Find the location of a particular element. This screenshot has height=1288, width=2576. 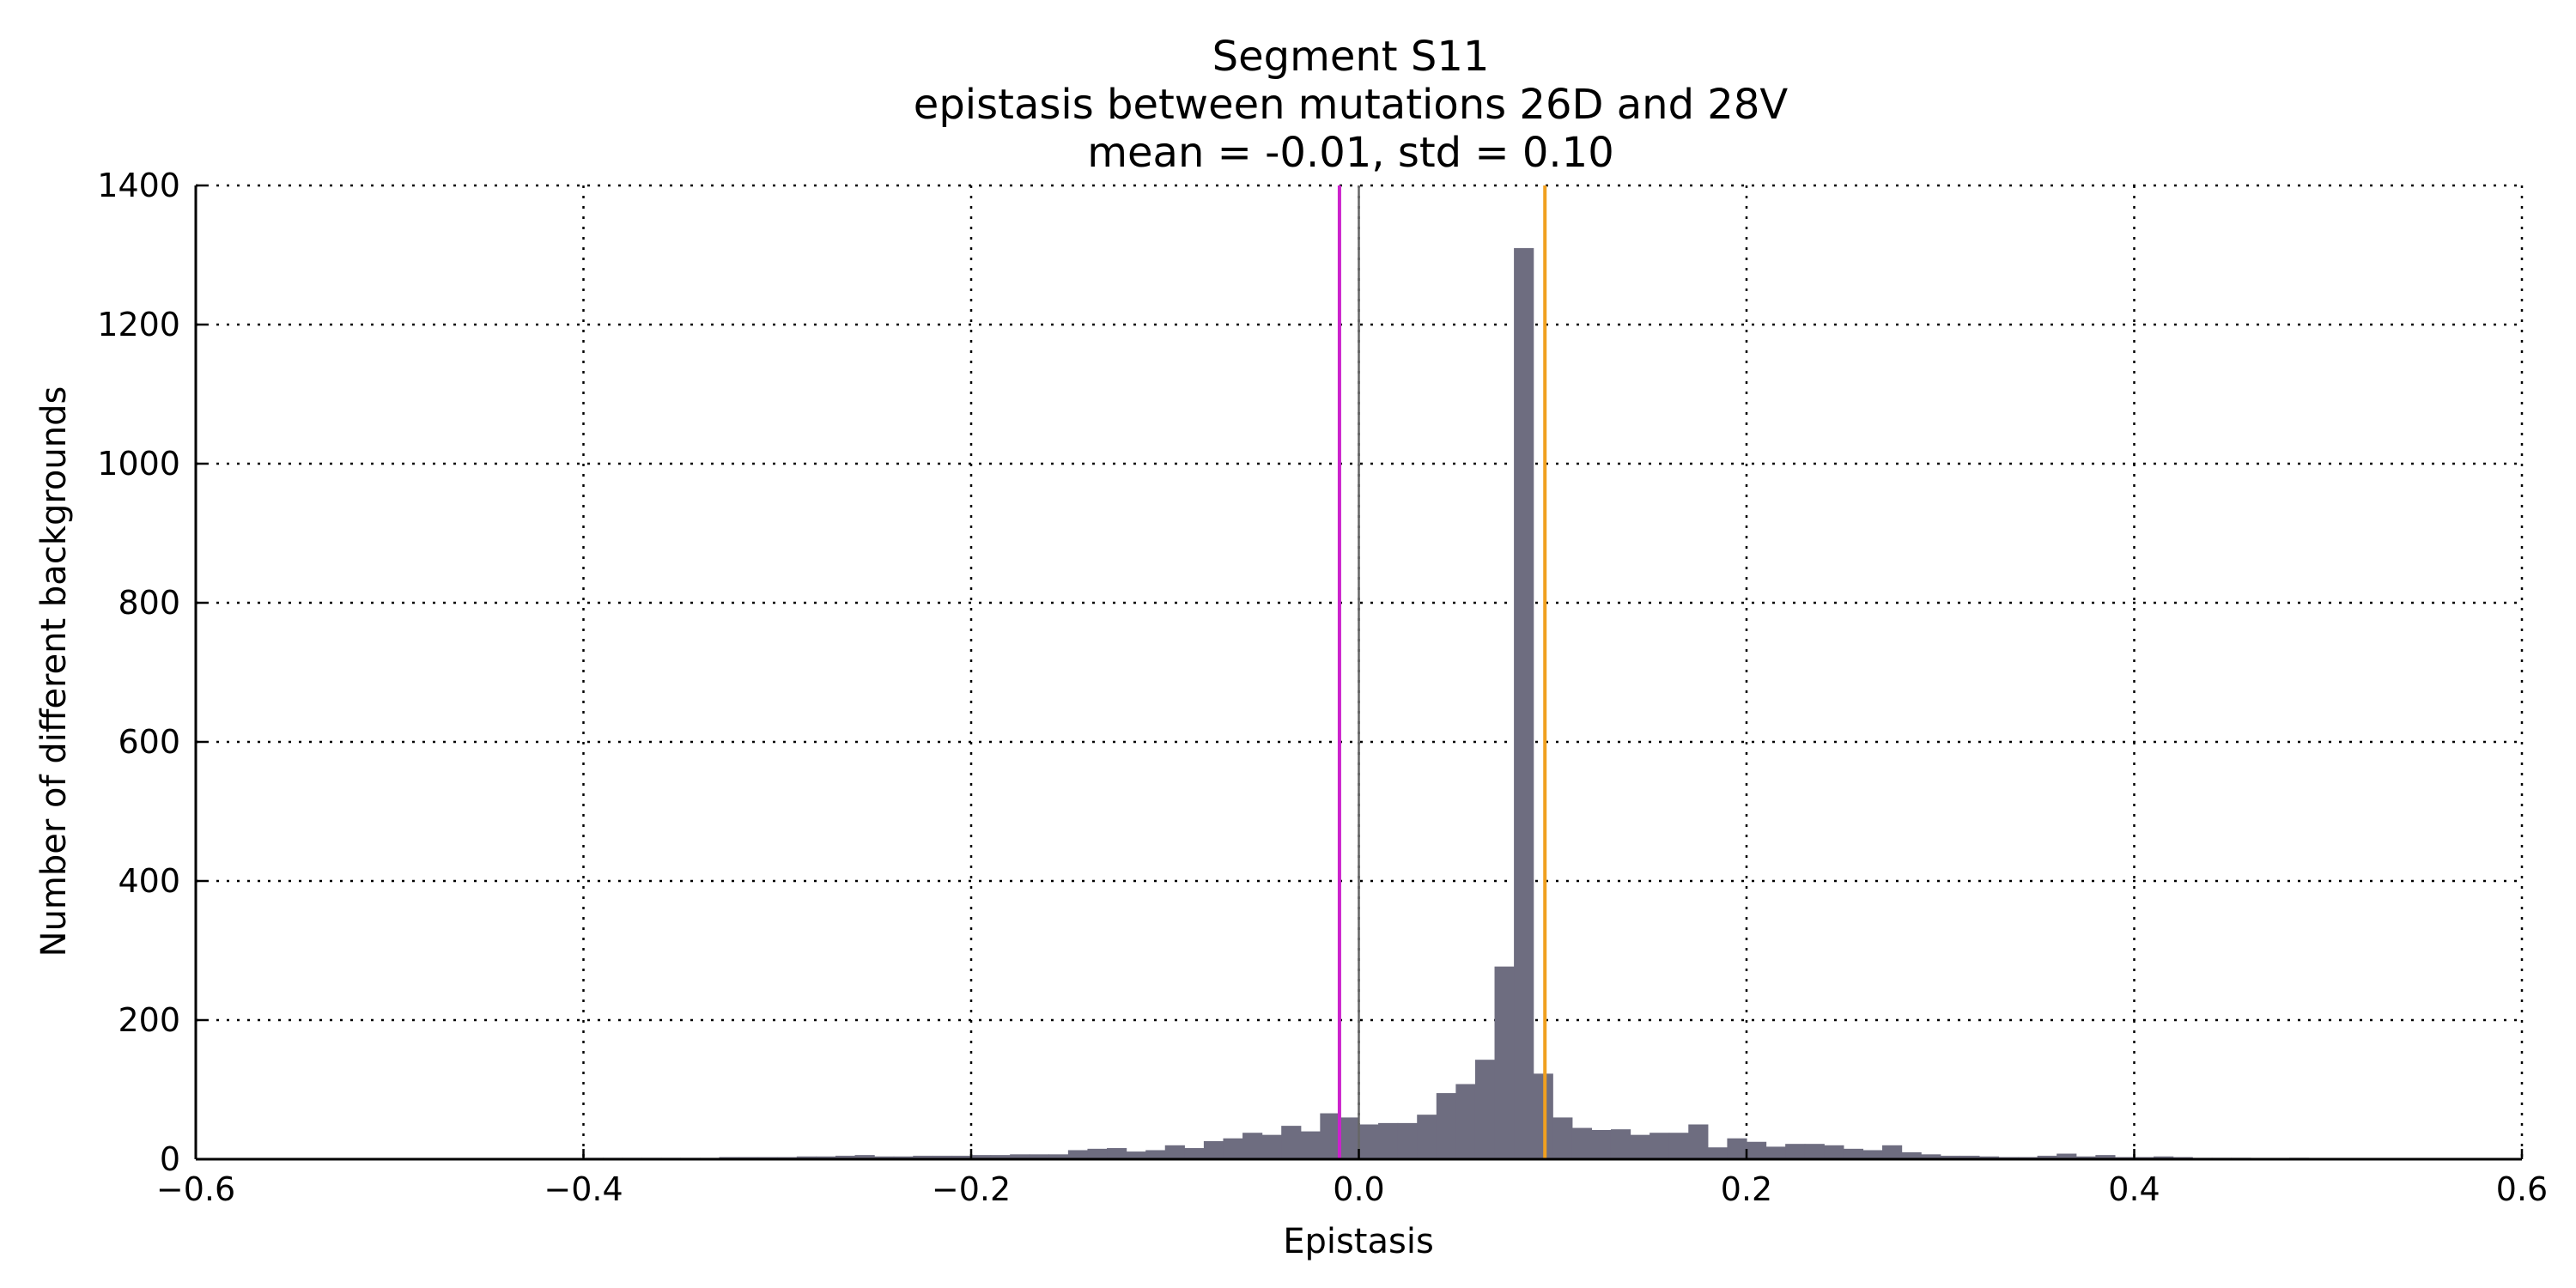

reference-lines is located at coordinates (1442, 672).